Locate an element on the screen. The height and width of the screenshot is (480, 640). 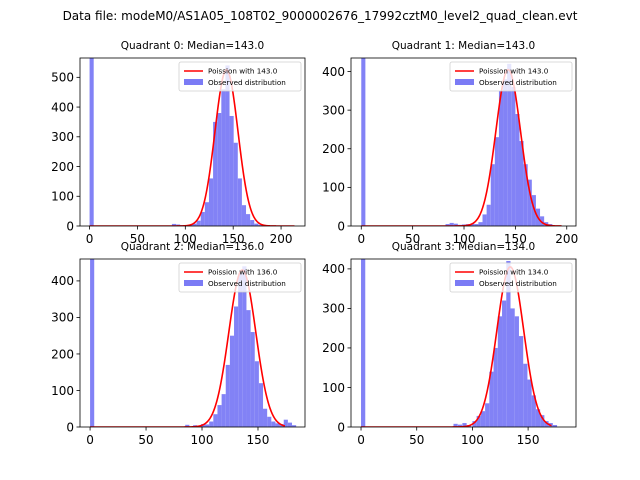
panel-title: Quadrant 3: Median=134.0 is located at coordinates (463, 247).